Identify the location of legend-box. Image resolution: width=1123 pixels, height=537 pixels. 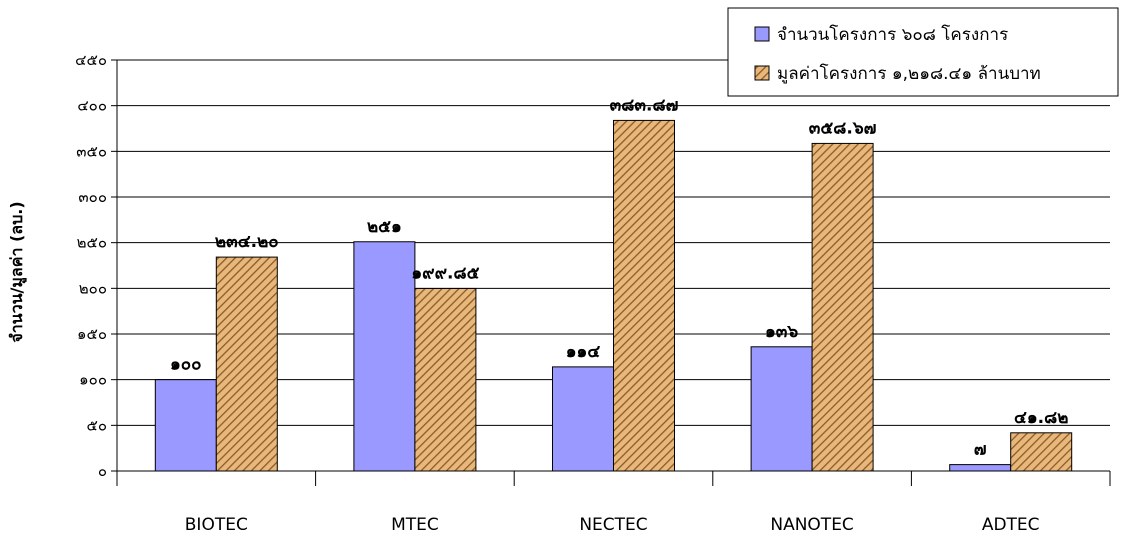
(923, 52).